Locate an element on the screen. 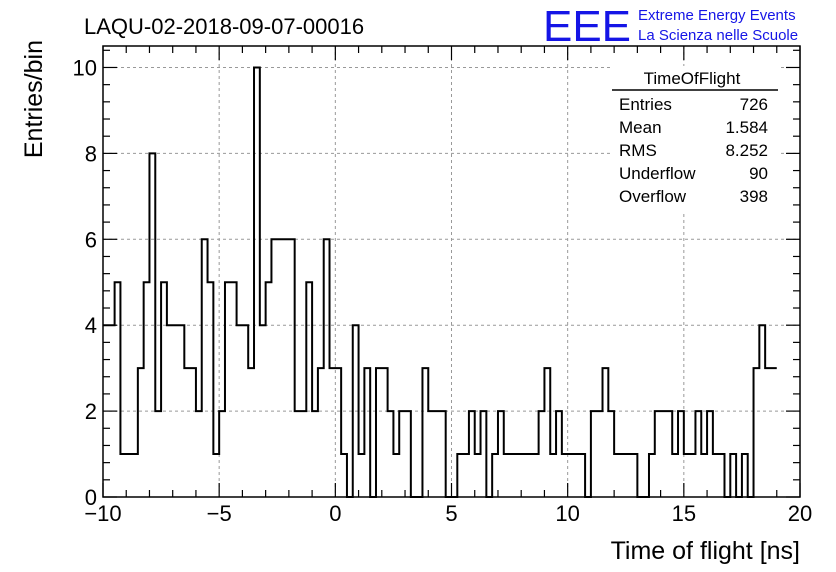  y-tick-label: 2 is located at coordinates (91, 411).